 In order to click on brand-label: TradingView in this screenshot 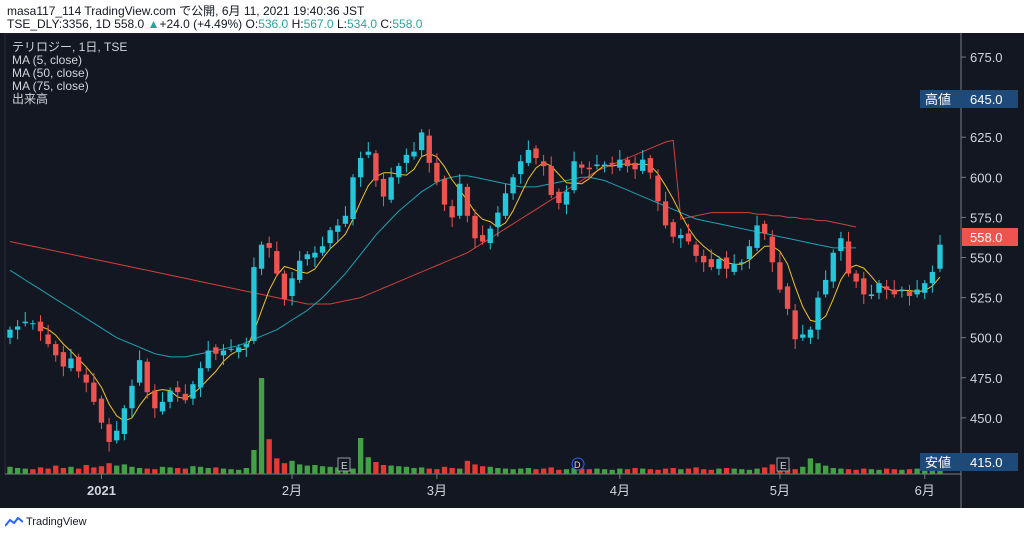, I will do `click(56, 522)`.